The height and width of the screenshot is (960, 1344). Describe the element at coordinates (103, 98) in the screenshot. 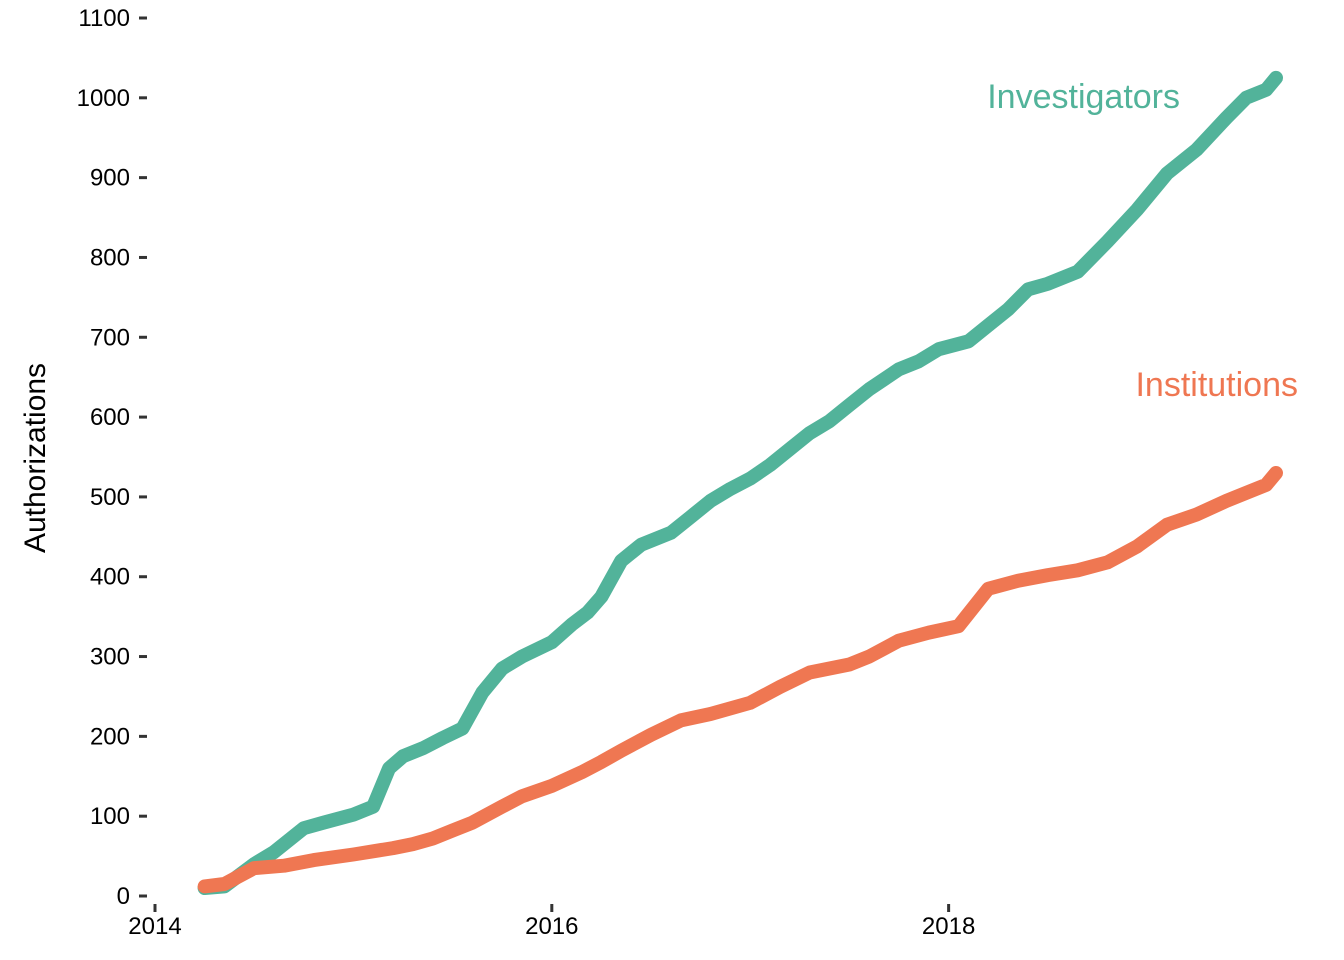

I see `y-tick-label-1000: 1000` at that location.